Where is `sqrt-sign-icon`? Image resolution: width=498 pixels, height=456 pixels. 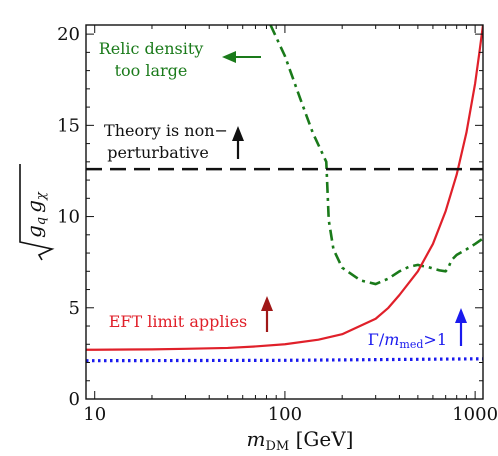 sqrt-sign-icon is located at coordinates (37, 212).